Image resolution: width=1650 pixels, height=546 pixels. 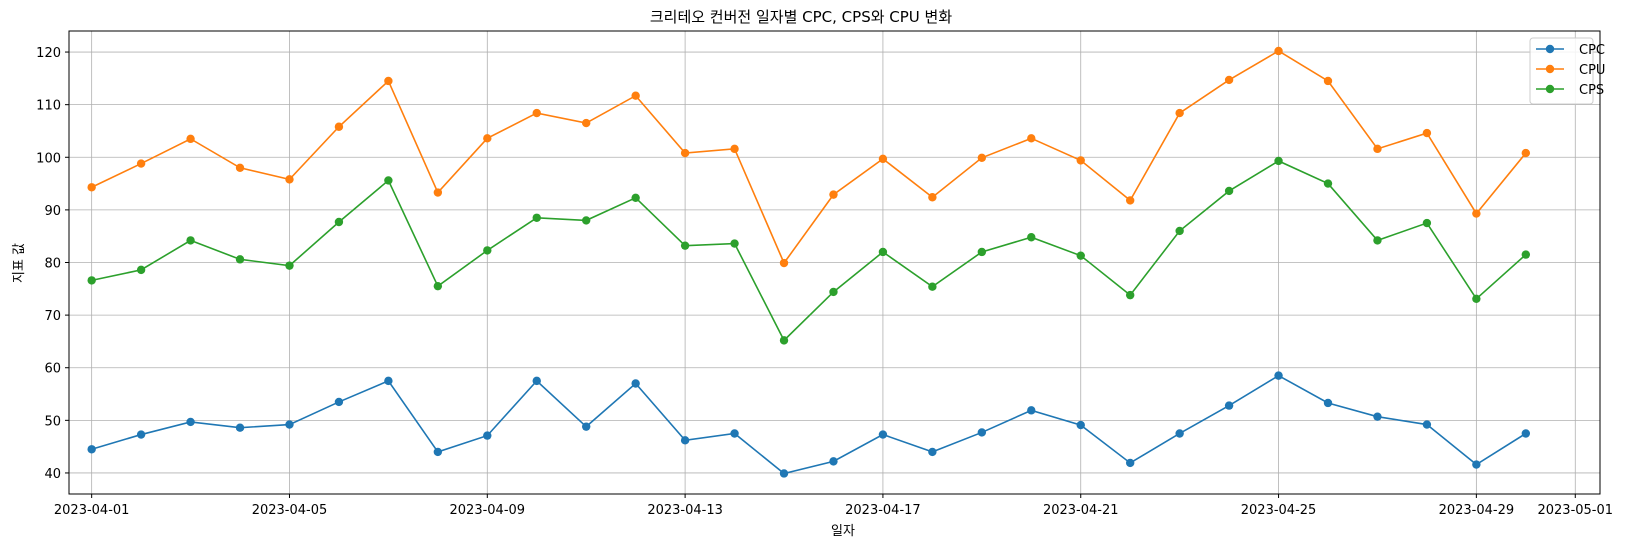 What do you see at coordinates (883, 510) in the screenshot?
I see `x-tick-label: 2023-04-17` at bounding box center [883, 510].